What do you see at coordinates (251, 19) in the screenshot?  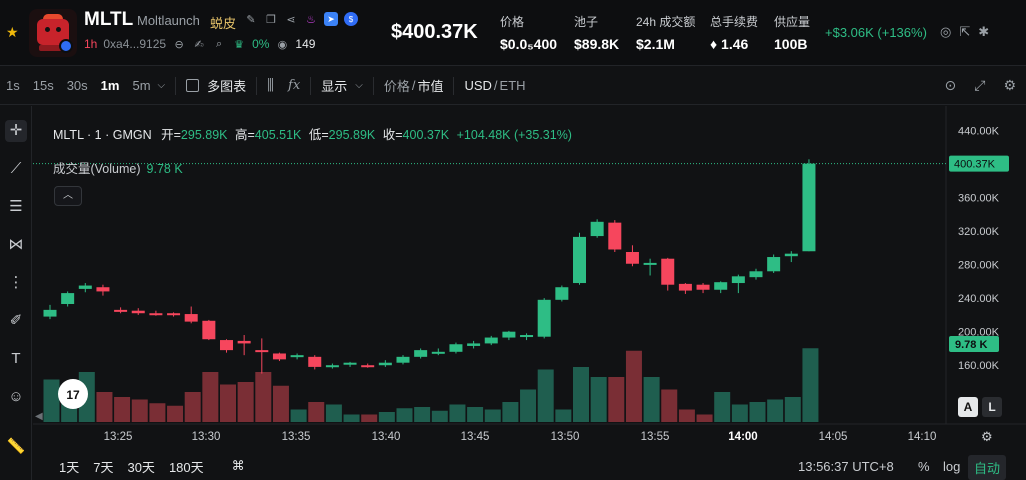 I see `edit-icon: ✎` at bounding box center [251, 19].